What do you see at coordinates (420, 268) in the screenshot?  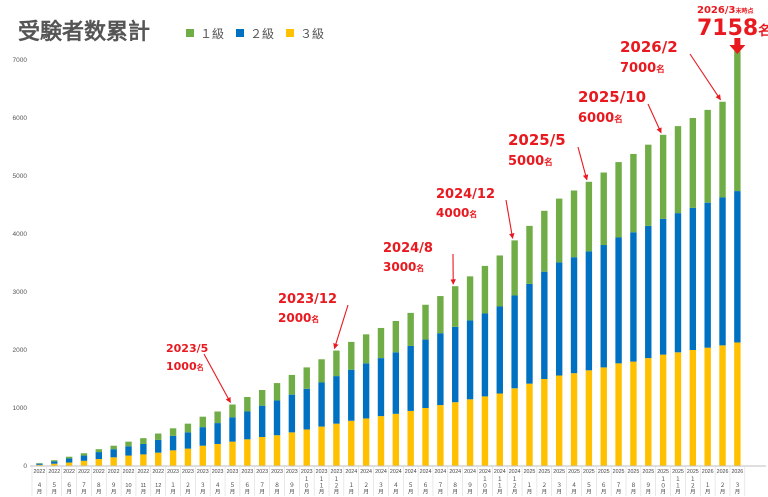 I see `annotation-unit: 名` at bounding box center [420, 268].